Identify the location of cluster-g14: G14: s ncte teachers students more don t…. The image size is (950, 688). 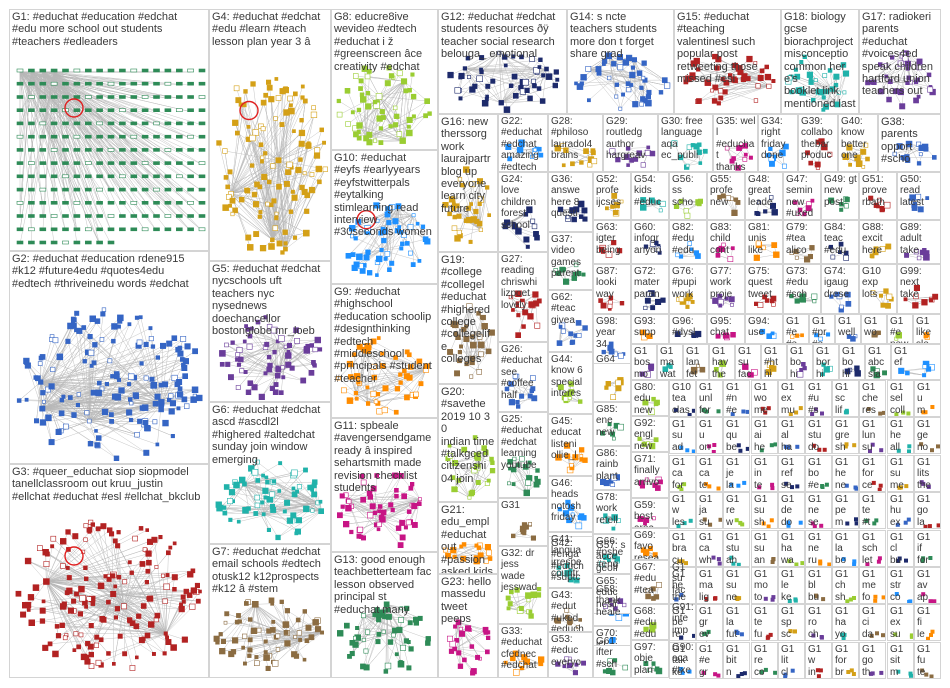
(620, 61).